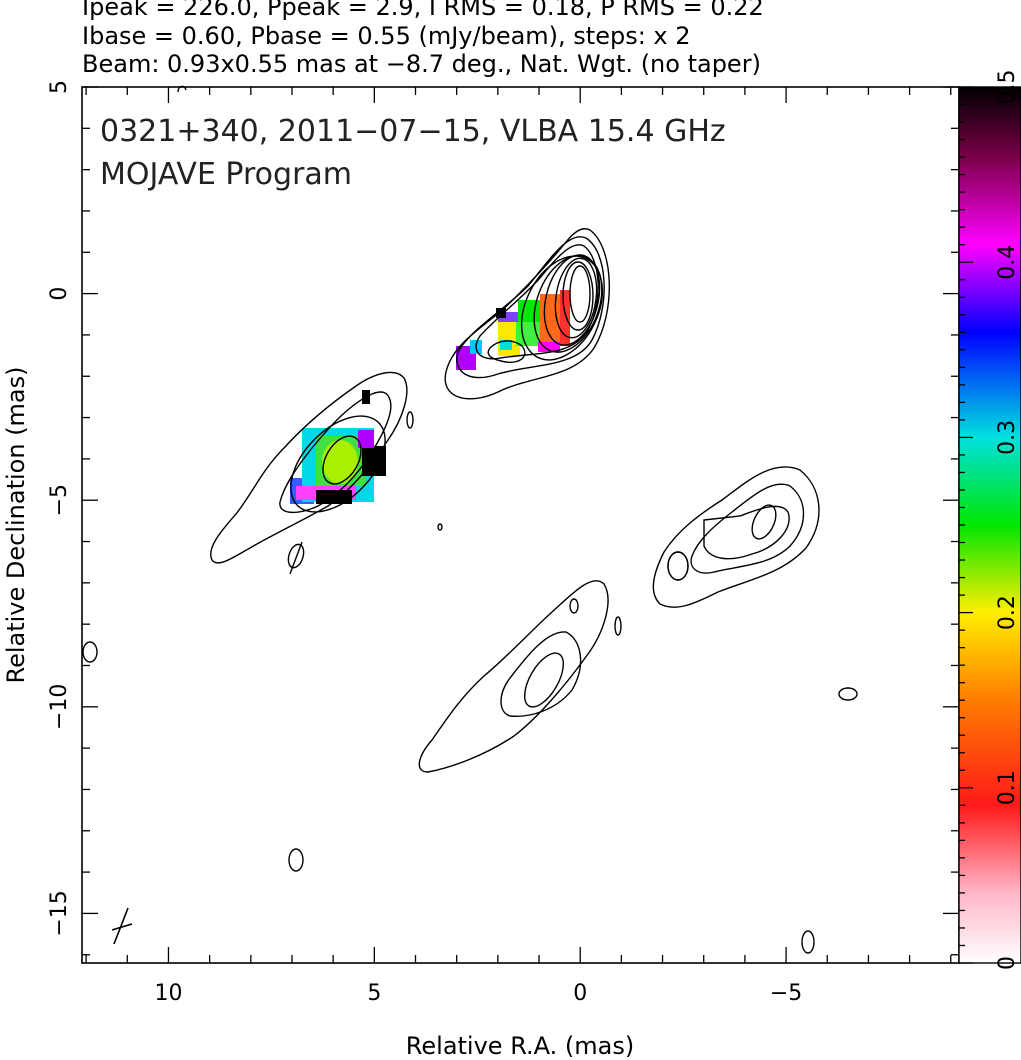 The image size is (1021, 1060). What do you see at coordinates (59, 913) in the screenshot?
I see `y-tick-label: −15` at bounding box center [59, 913].